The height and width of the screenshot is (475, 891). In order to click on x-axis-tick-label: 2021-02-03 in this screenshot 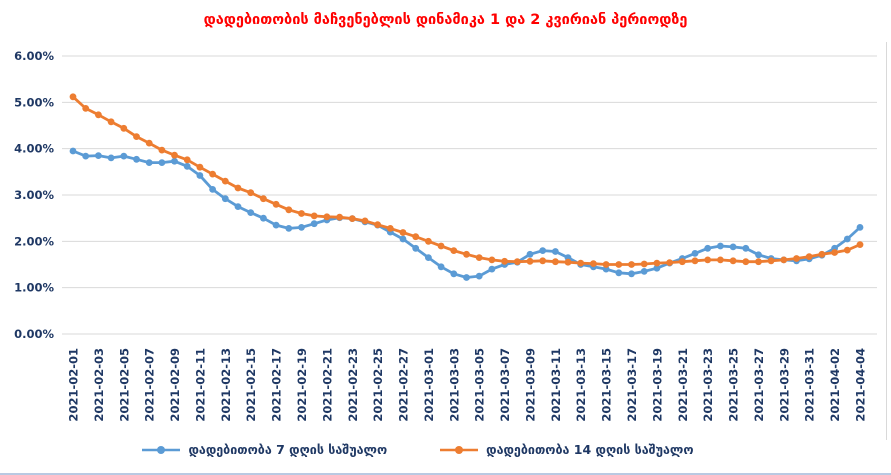, I will do `click(99, 385)`.